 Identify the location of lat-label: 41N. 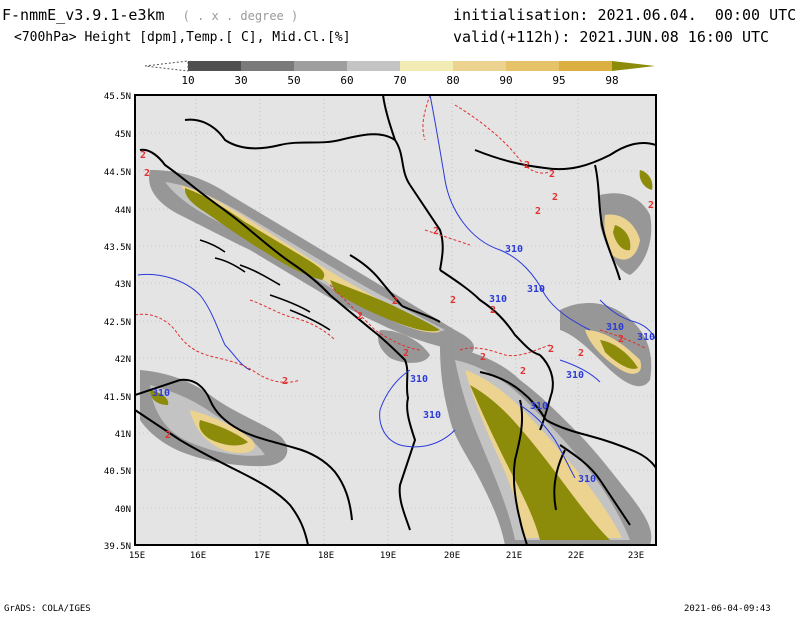
(123, 435).